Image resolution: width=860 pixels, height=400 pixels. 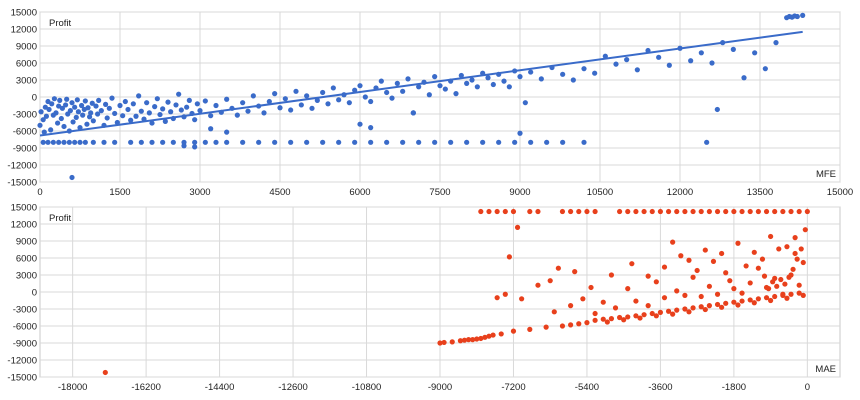 I want to click on y-tick-label: -15000, so click(x=22, y=183).